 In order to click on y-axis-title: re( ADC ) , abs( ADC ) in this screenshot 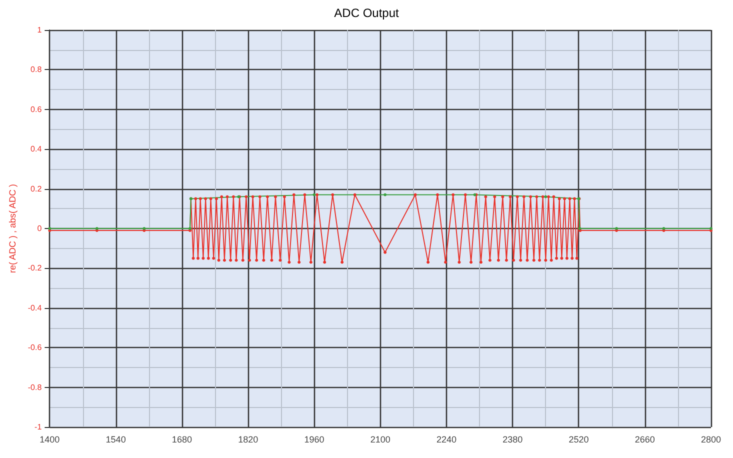, I will do `click(13, 229)`.